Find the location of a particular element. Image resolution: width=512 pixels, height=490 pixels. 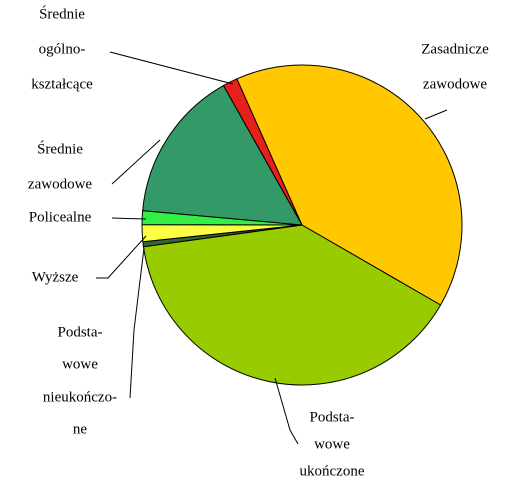

slice-label: Zasadnicze is located at coordinates (455, 49).